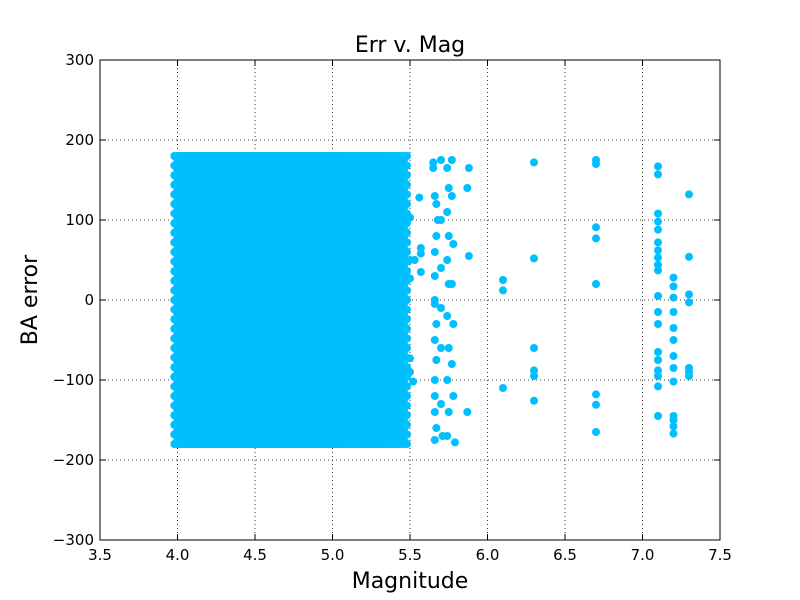  What do you see at coordinates (178, 555) in the screenshot?
I see `x-tick-label: 4.0` at bounding box center [178, 555].